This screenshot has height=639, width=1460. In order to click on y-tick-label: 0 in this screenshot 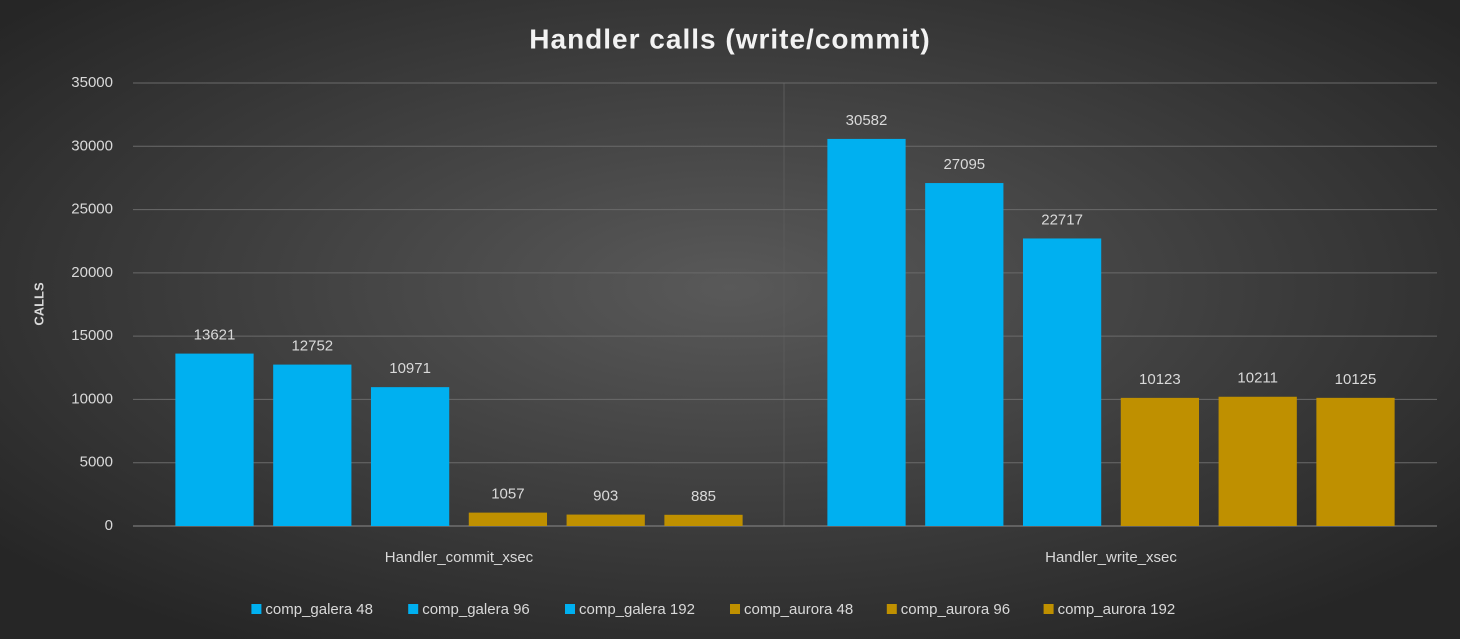, I will do `click(109, 525)`.